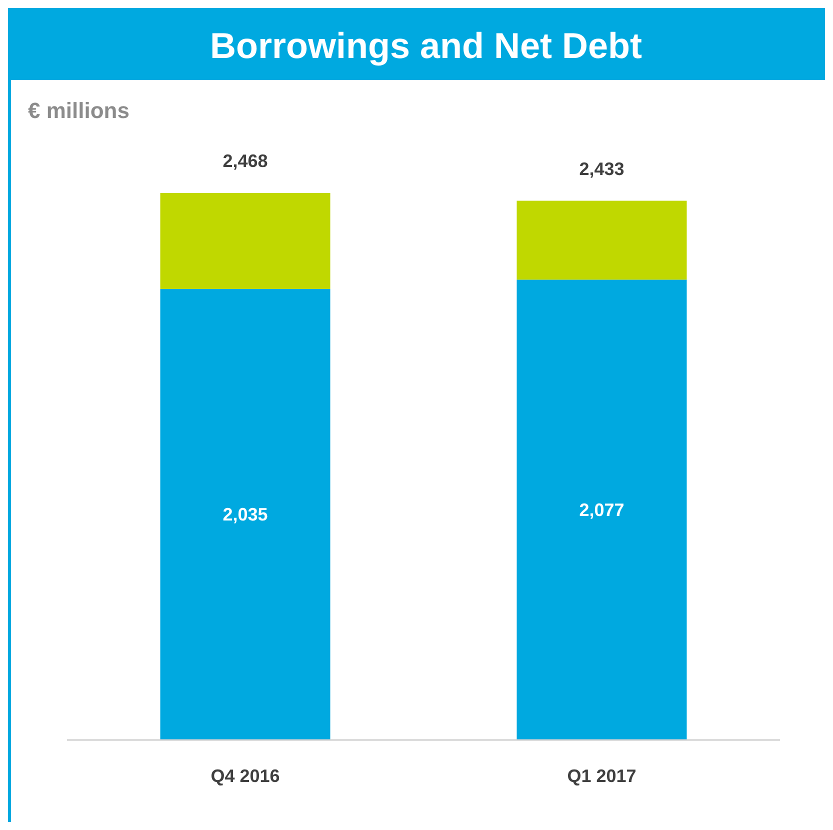 The image size is (833, 830). What do you see at coordinates (426, 45) in the screenshot?
I see `chart-title: Borrowings and Net Debt` at bounding box center [426, 45].